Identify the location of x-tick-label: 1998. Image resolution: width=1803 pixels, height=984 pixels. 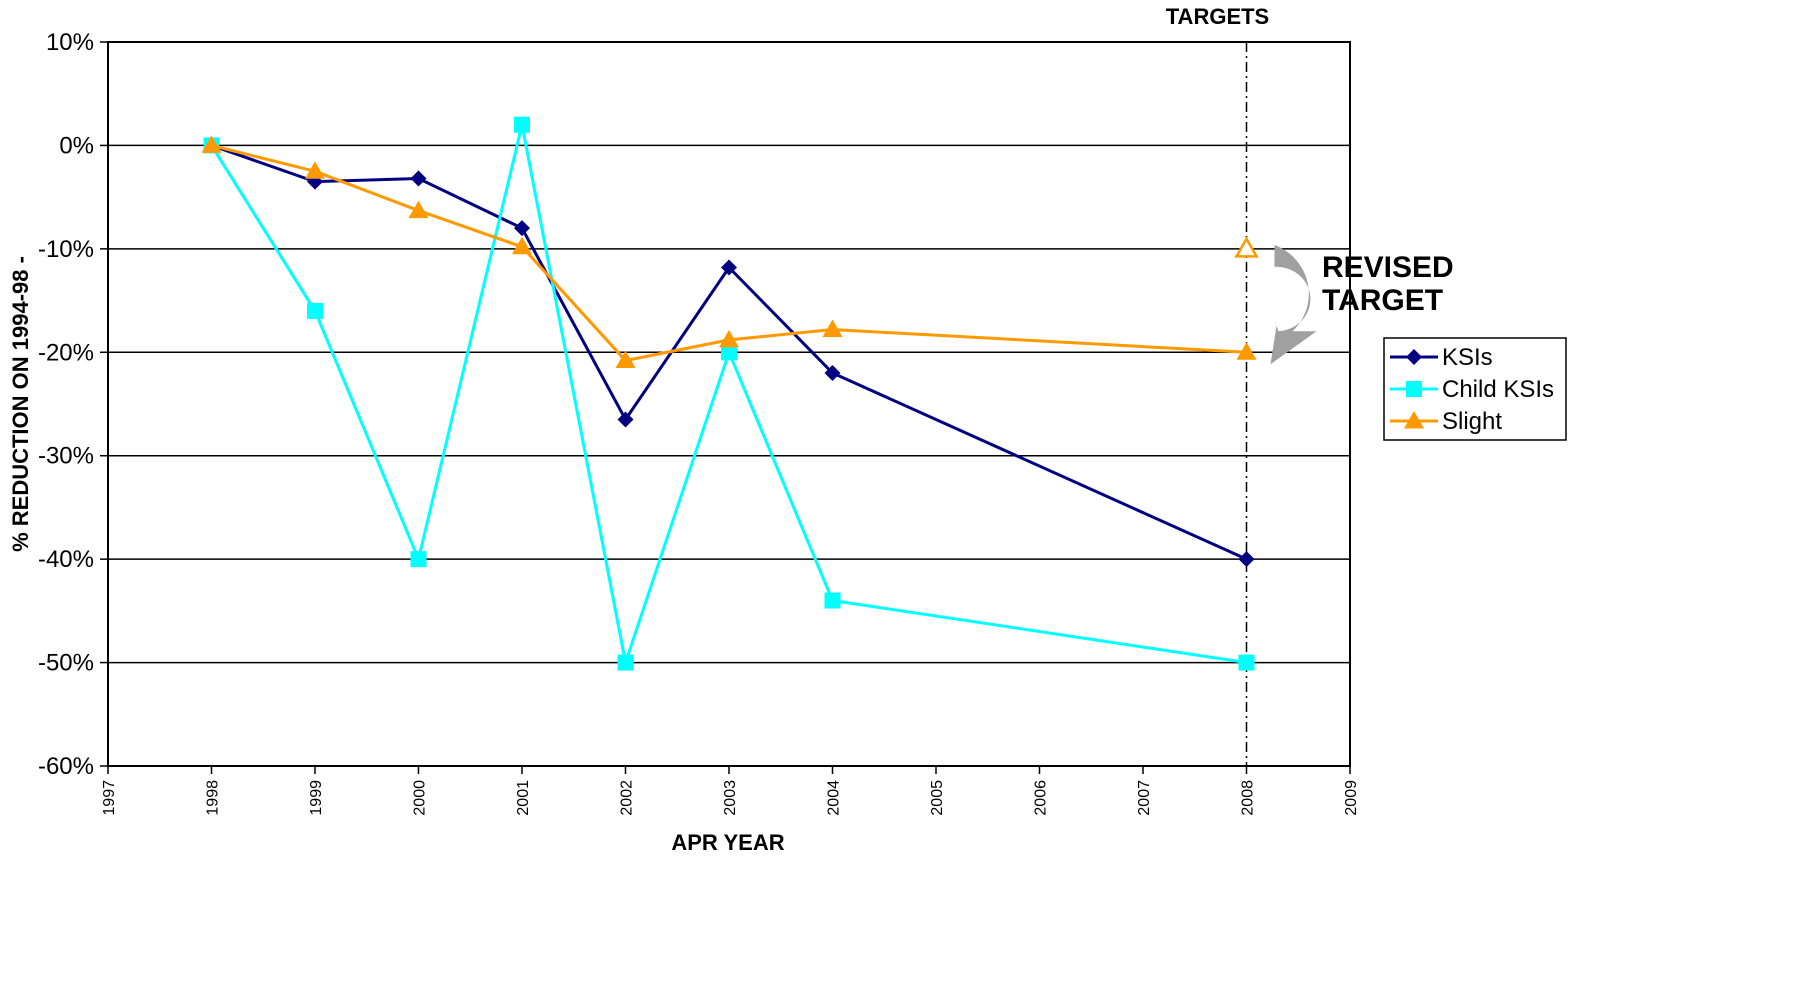
(213, 798).